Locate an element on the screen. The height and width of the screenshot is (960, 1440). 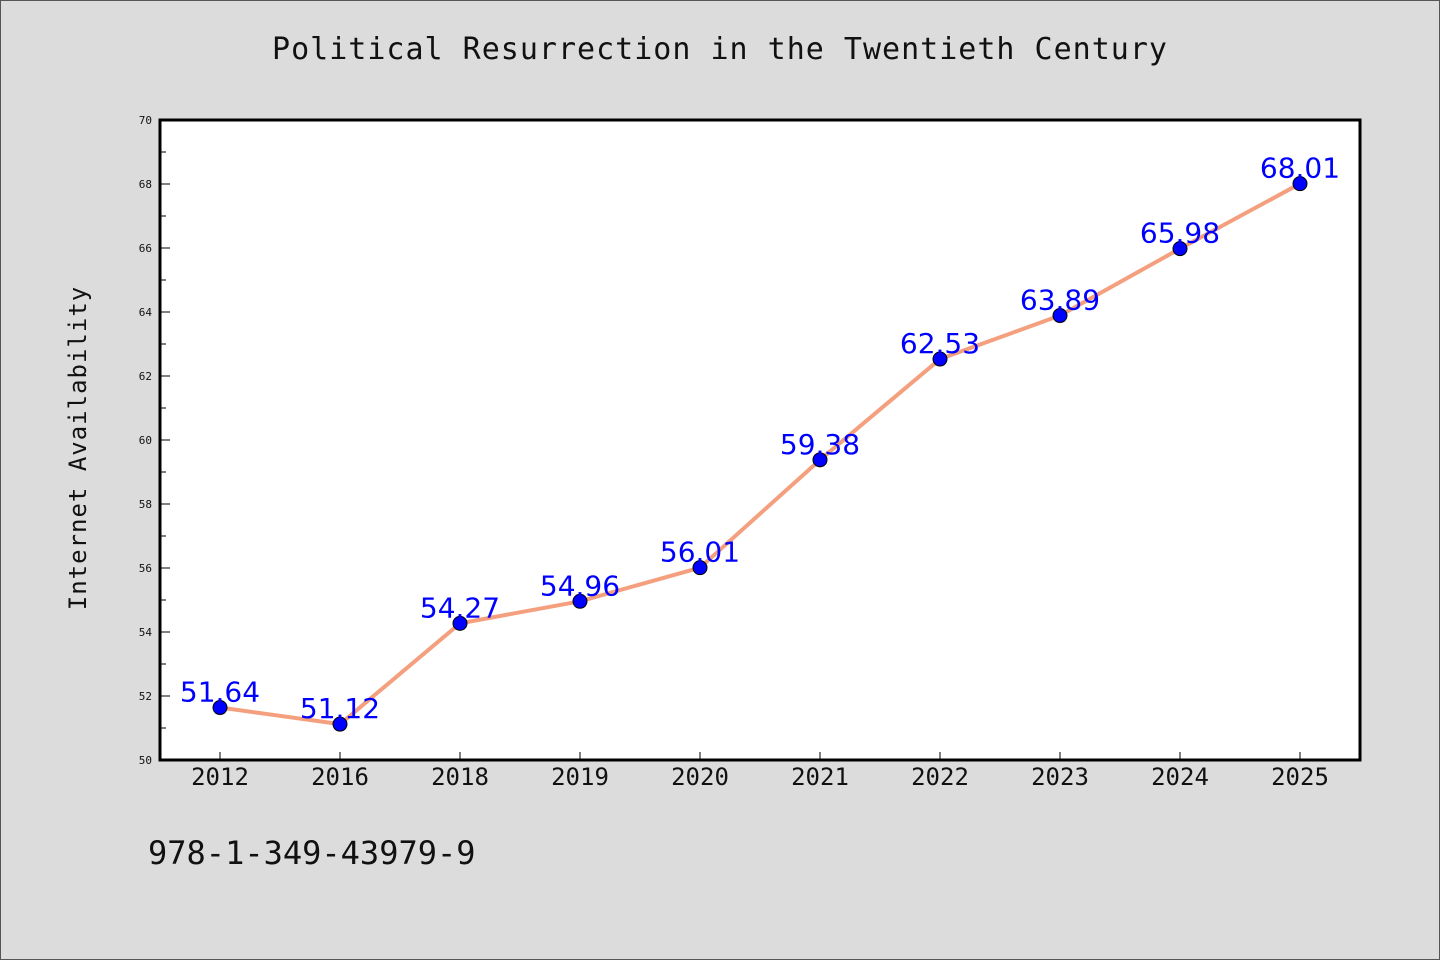
x-tick-label: 2024 is located at coordinates (1180, 777).